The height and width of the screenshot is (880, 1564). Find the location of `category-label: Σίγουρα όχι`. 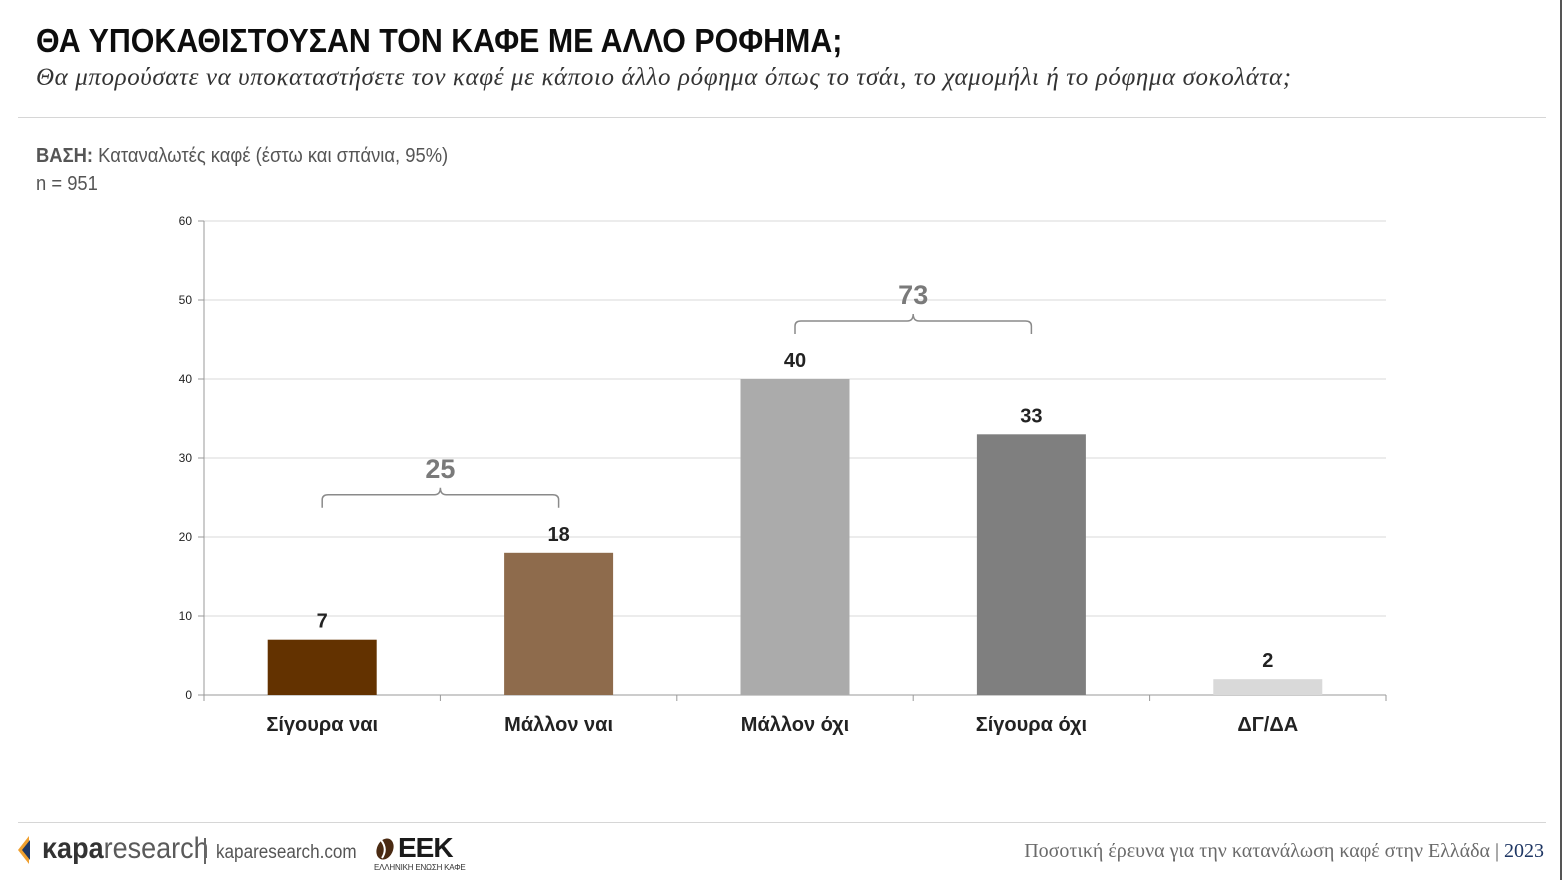

category-label: Σίγουρα όχι is located at coordinates (1031, 725).